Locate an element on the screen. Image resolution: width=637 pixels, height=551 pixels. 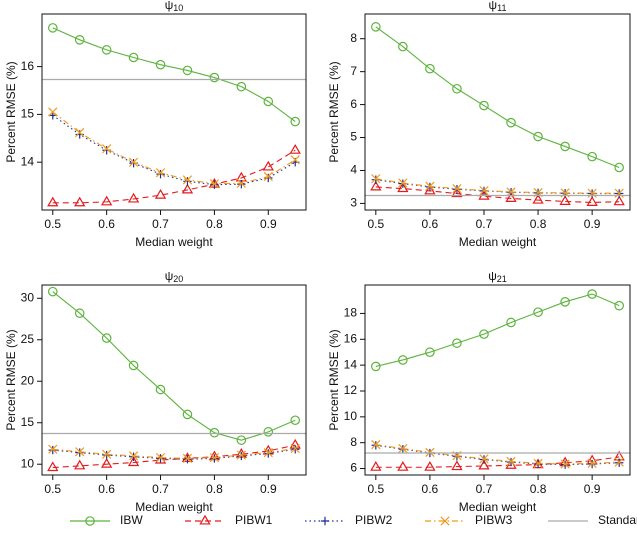
y-tick-label: 7 is located at coordinates (353, 71).